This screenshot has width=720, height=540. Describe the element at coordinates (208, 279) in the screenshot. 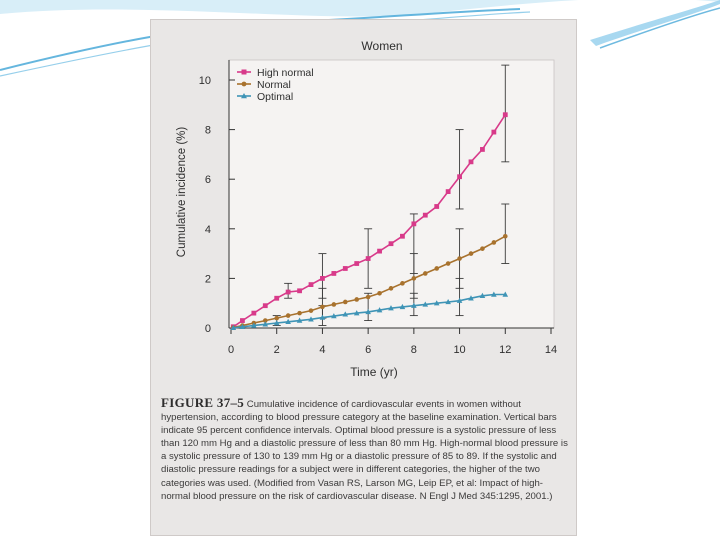

I see `y-tick-label: 2` at that location.